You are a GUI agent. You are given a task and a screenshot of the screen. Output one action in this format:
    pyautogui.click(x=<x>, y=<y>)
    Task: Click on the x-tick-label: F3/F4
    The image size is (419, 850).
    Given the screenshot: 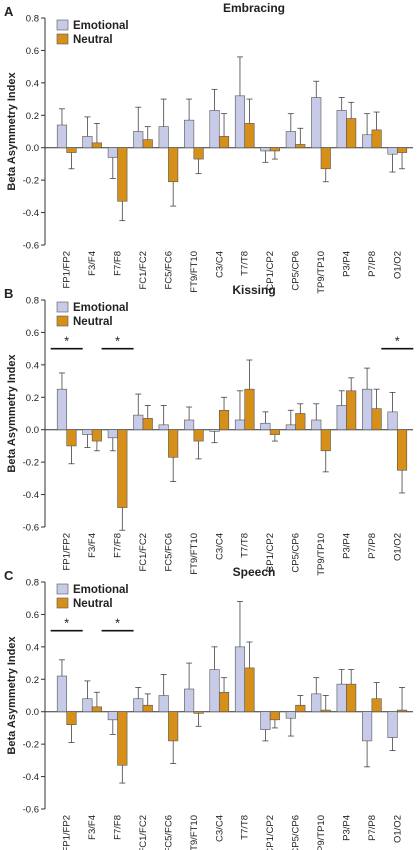 What is the action you would take?
    pyautogui.click(x=92, y=545)
    